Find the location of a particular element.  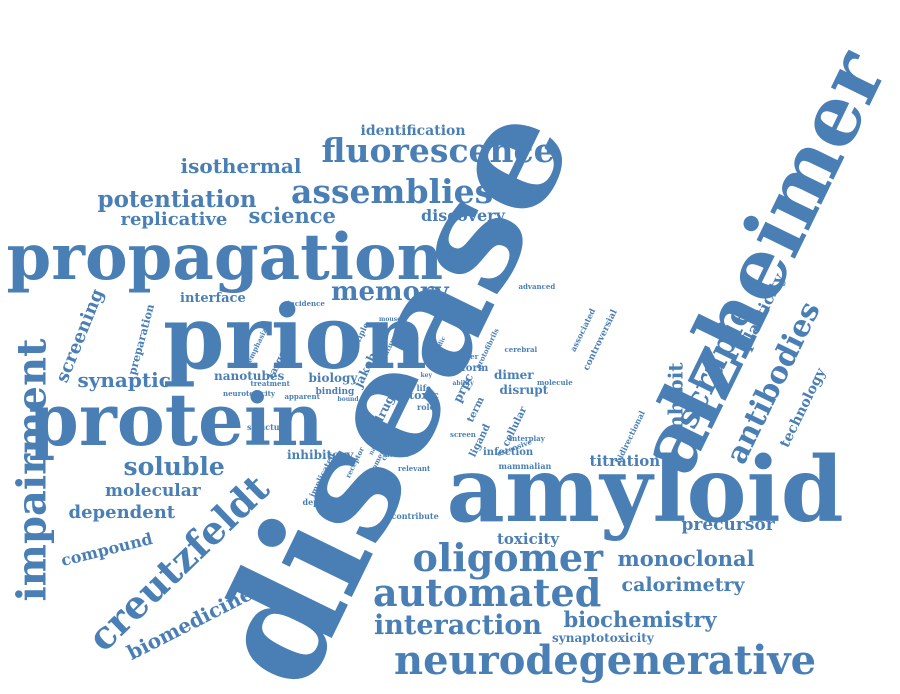

cloud-word-alter: alter is located at coordinates (408, 337).